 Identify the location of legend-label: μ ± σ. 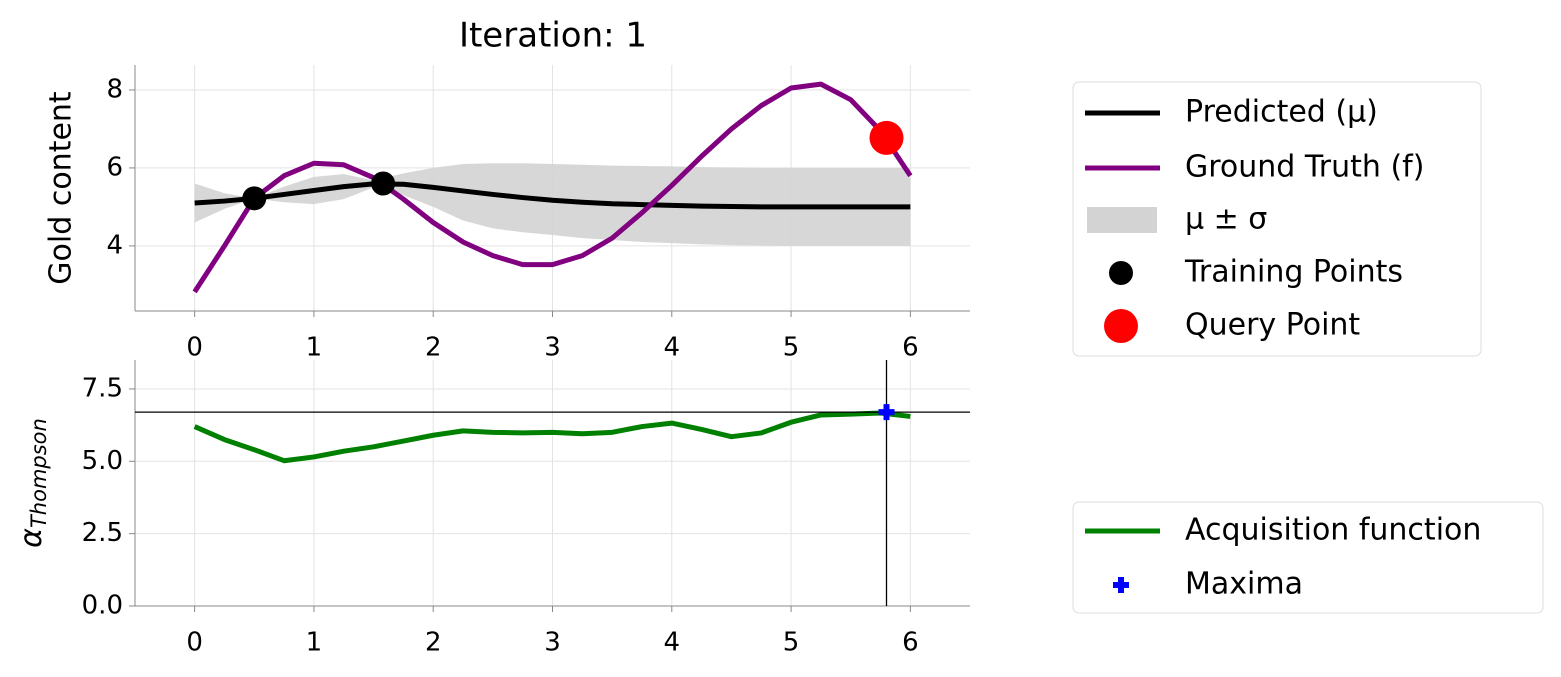
(1226, 219).